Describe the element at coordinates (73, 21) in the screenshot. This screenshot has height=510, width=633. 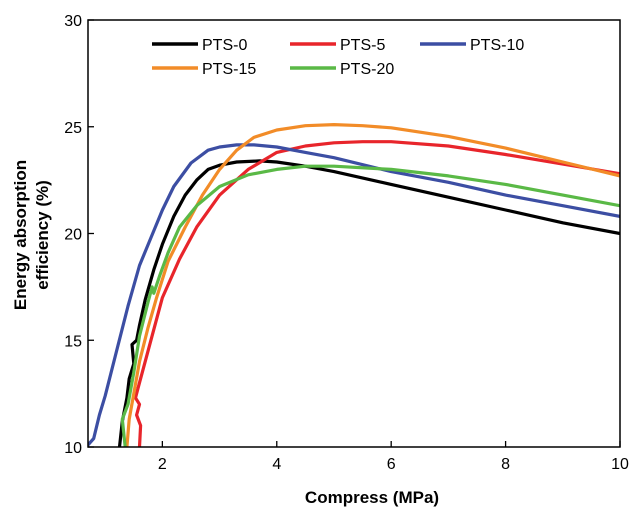
I see `y-tick-label: 30` at that location.